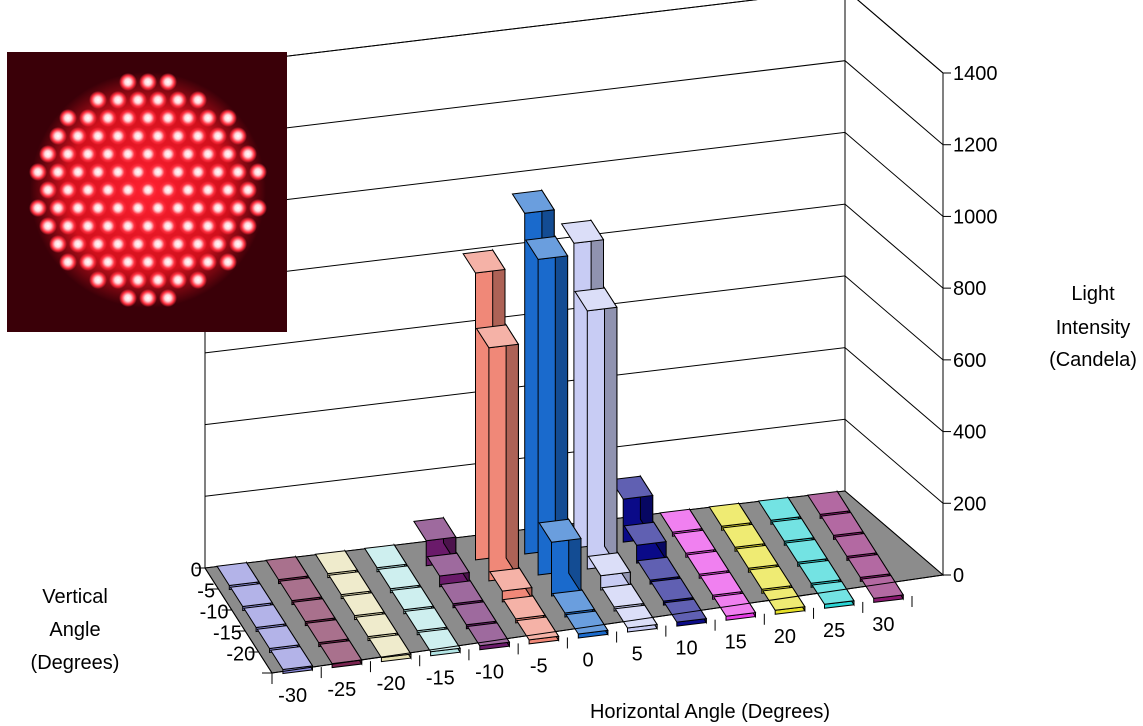 This screenshot has height=726, width=1143. What do you see at coordinates (736, 643) in the screenshot?
I see `x-tick-label: 15` at bounding box center [736, 643].